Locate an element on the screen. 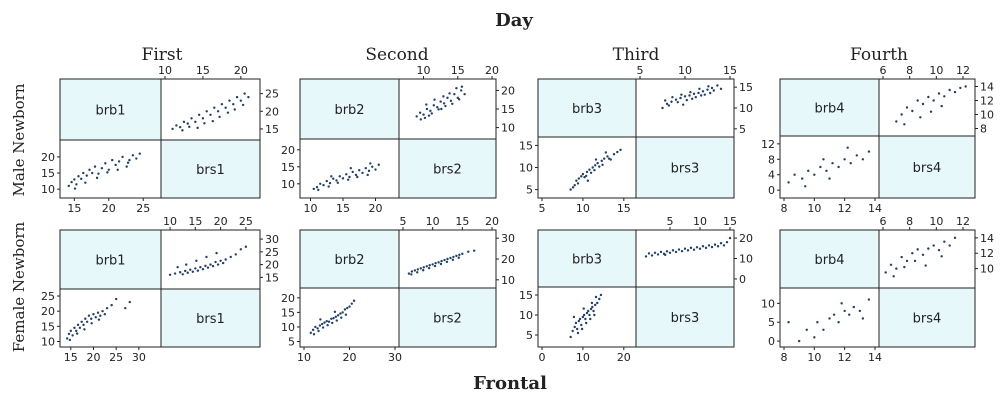 The height and width of the screenshot is (406, 1000). figure-title: Day is located at coordinates (514, 20).